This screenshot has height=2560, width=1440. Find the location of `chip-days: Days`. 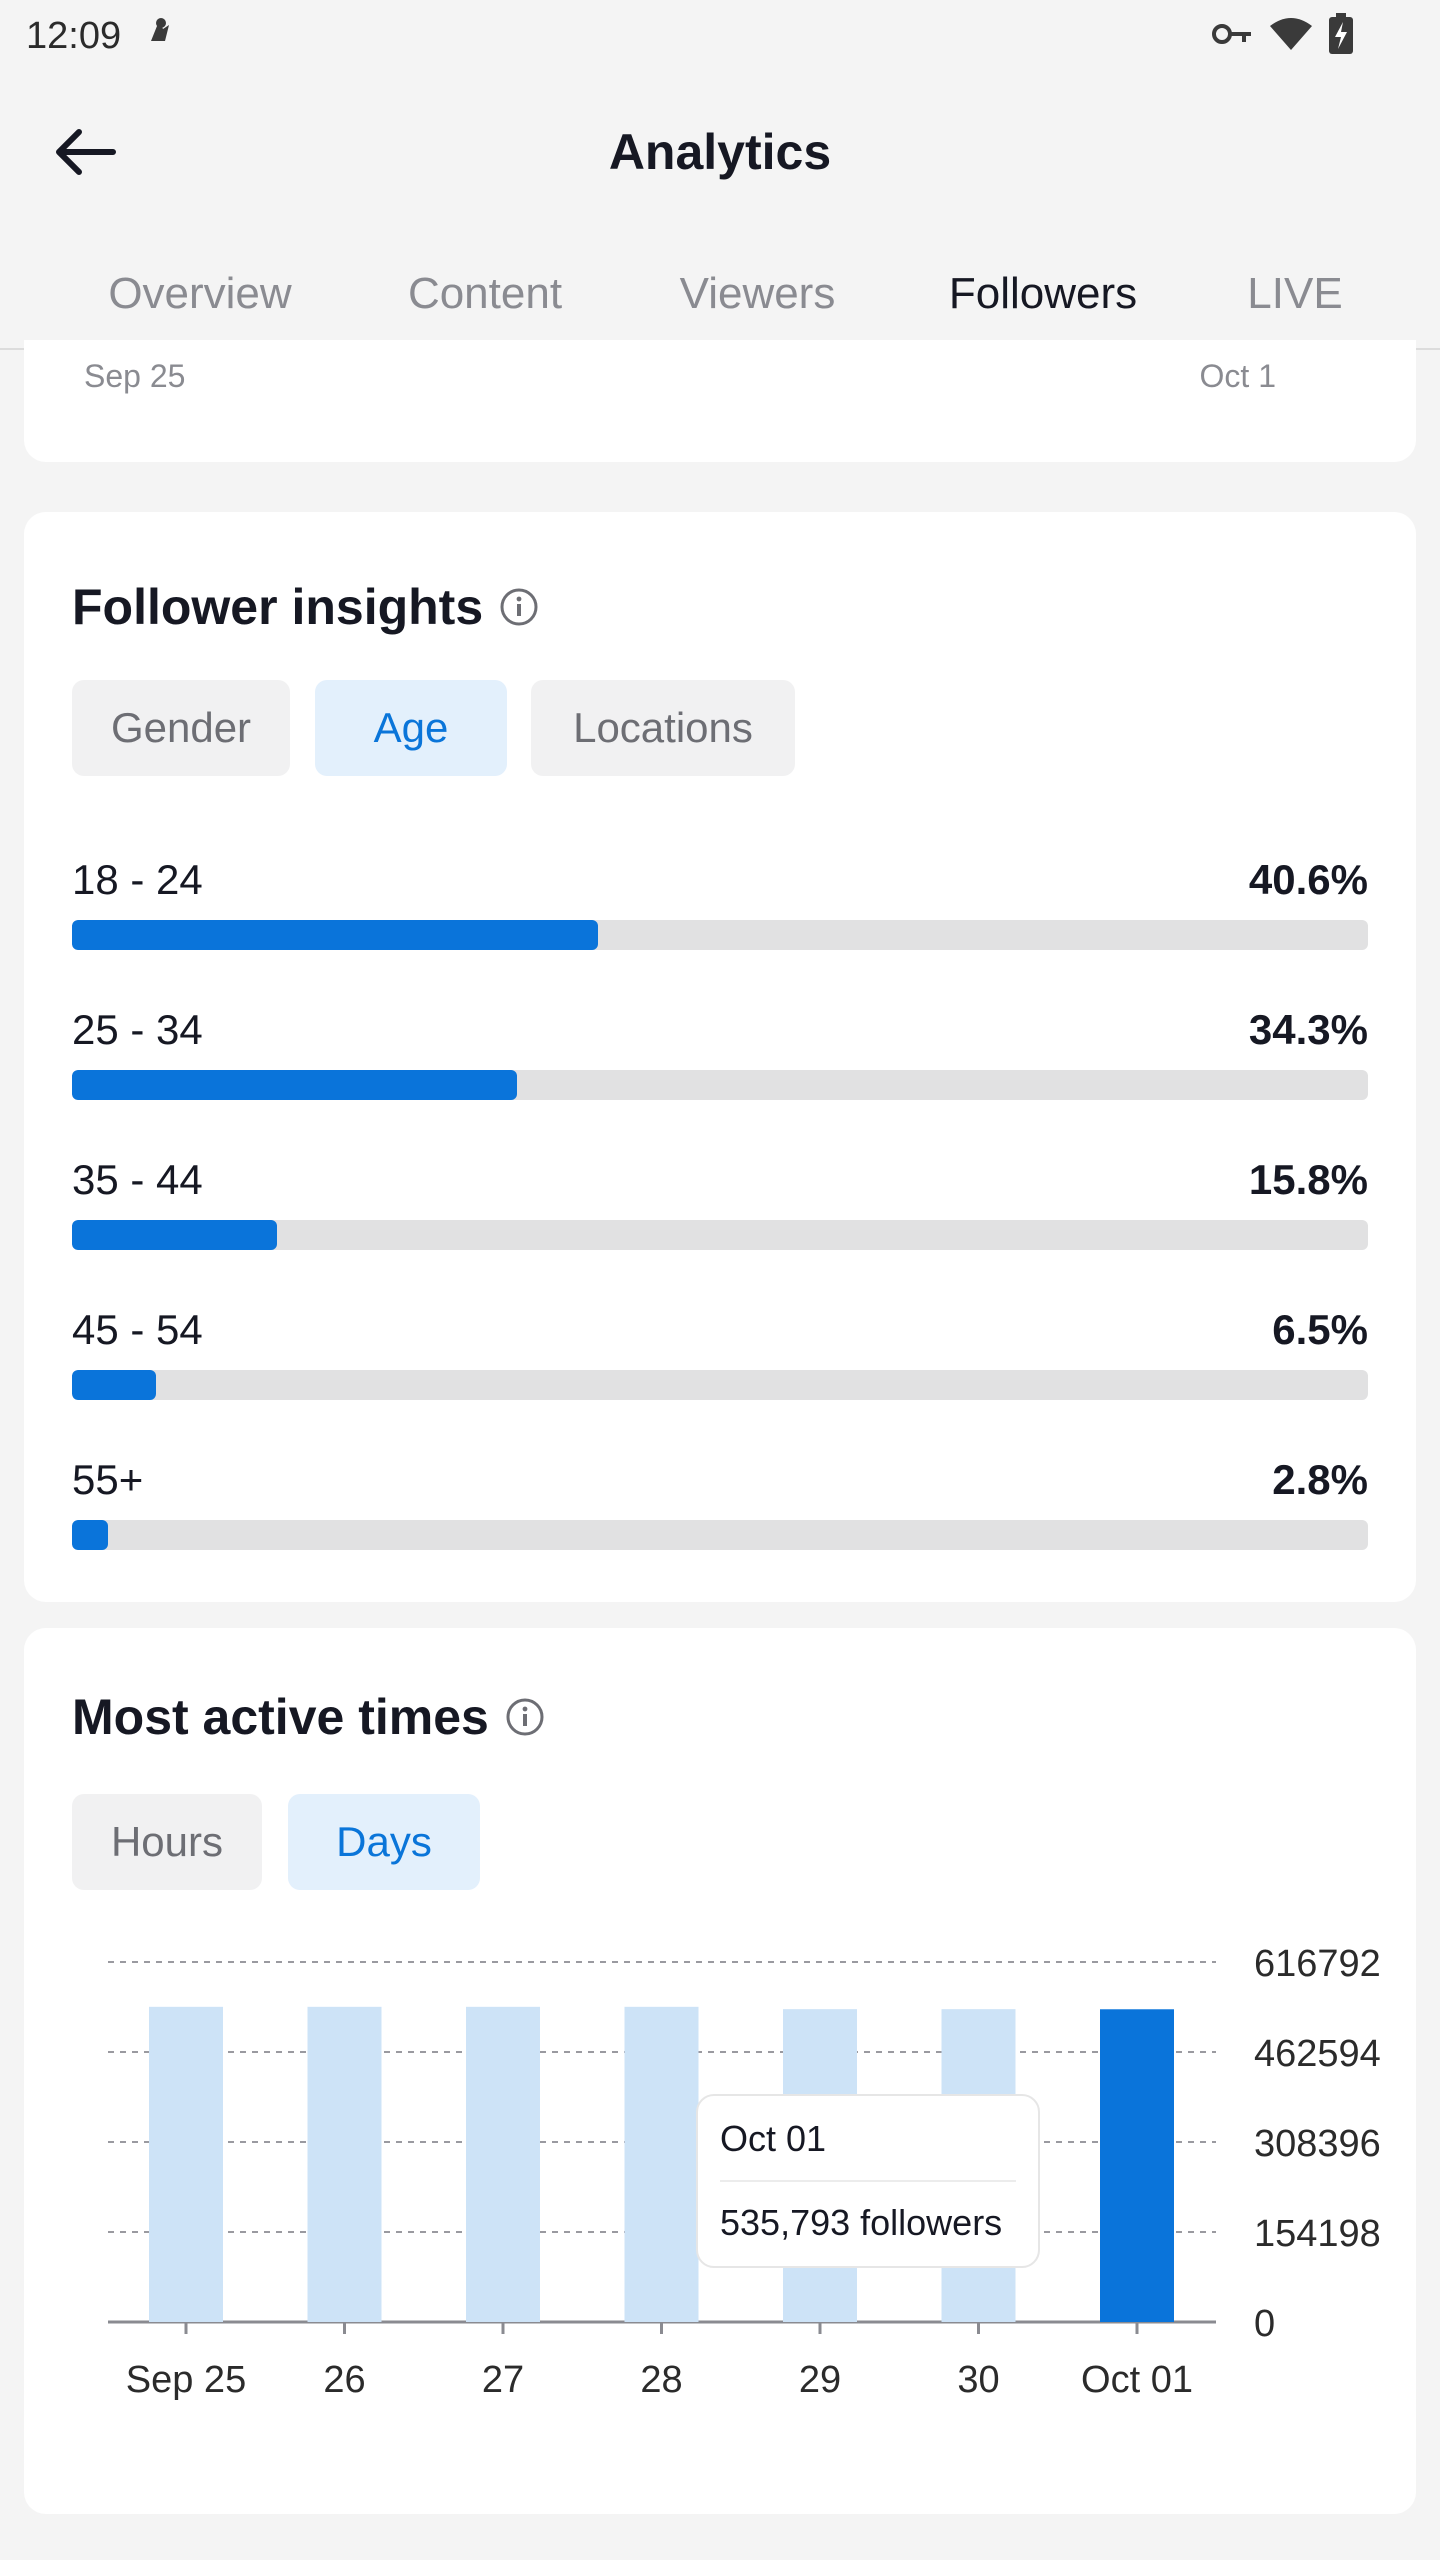

chip-days: Days is located at coordinates (384, 1842).